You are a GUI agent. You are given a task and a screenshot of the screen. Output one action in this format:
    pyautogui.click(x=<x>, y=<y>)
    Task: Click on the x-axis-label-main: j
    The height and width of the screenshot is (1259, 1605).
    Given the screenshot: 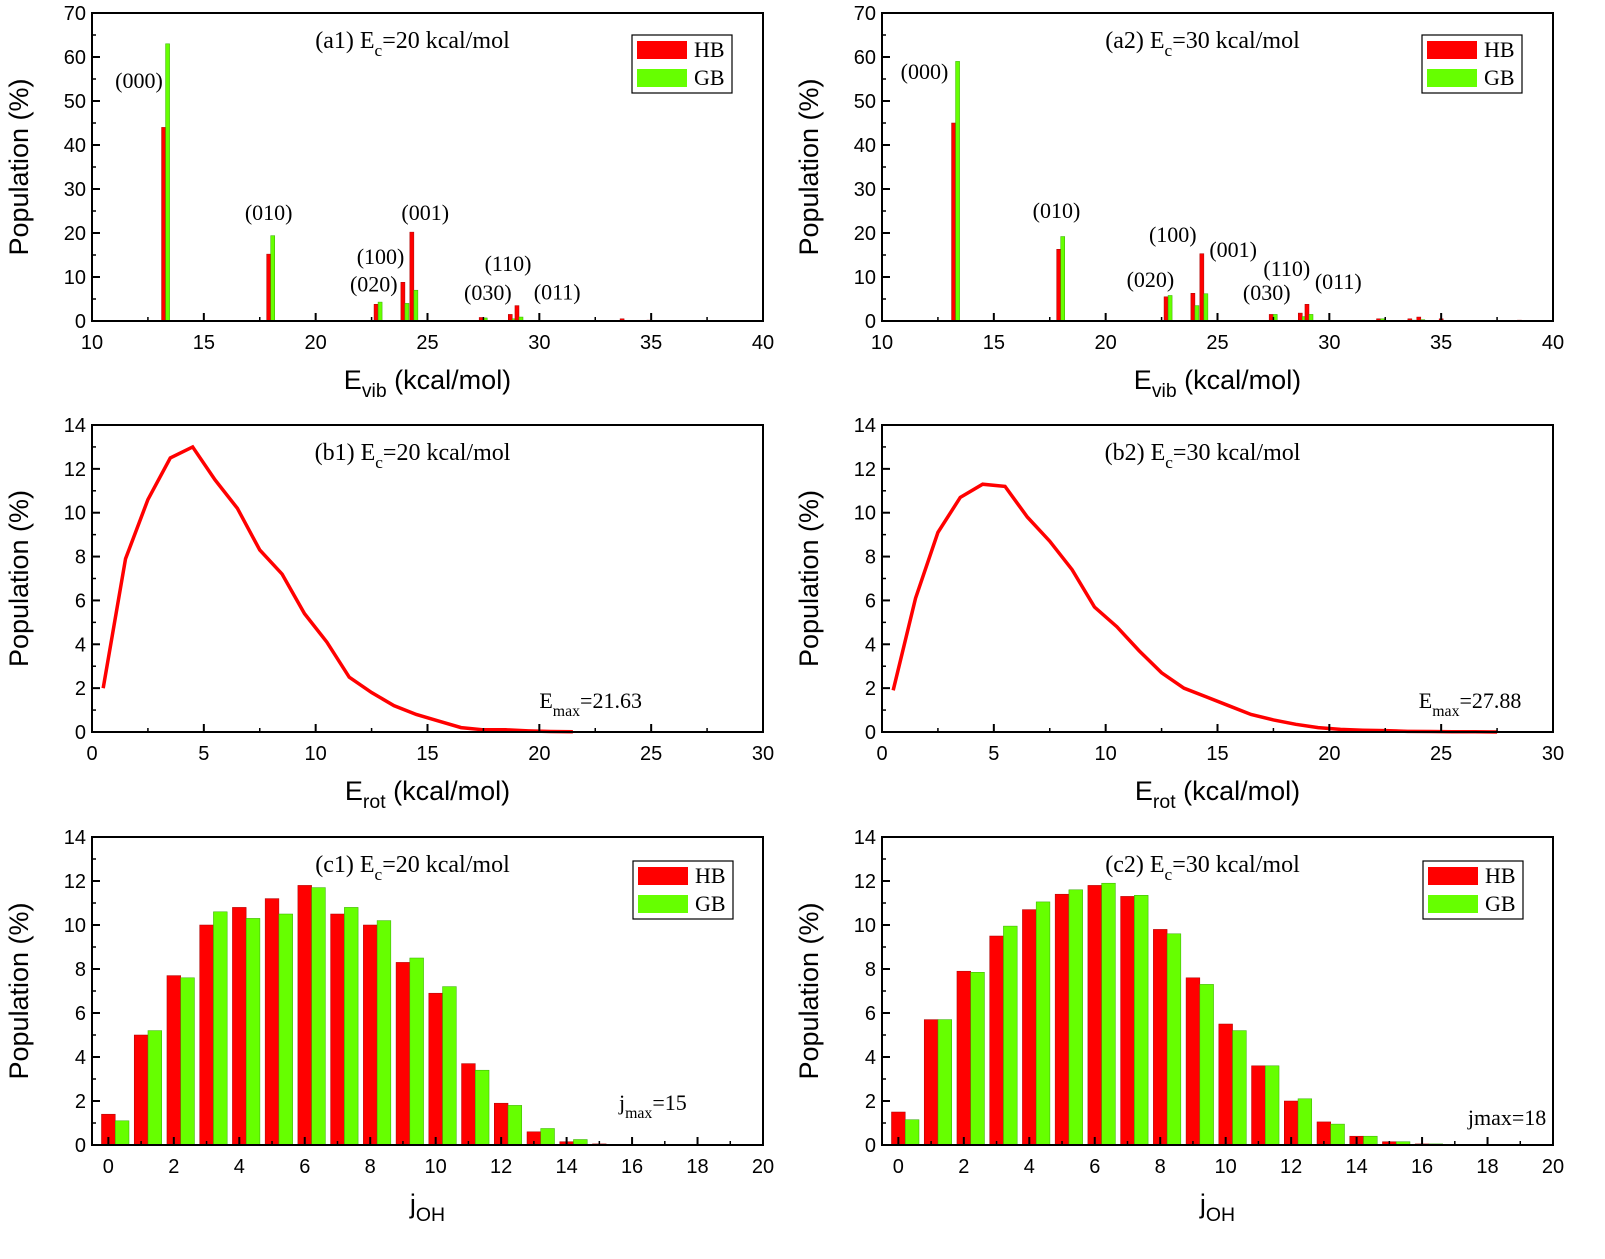 What is the action you would take?
    pyautogui.click(x=412, y=1204)
    